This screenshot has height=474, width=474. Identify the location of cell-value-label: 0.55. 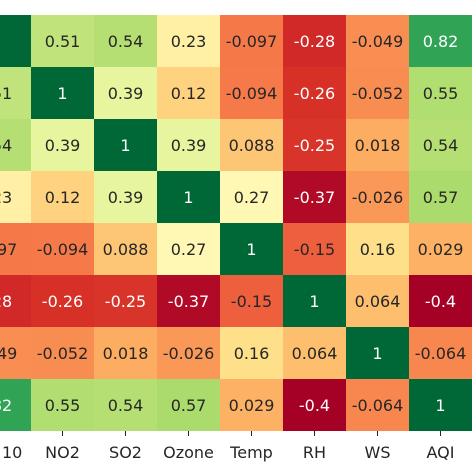
(63, 405).